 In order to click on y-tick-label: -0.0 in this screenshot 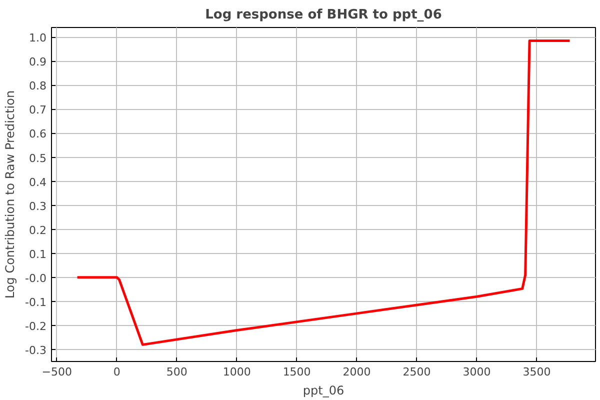, I will do `click(36, 278)`.